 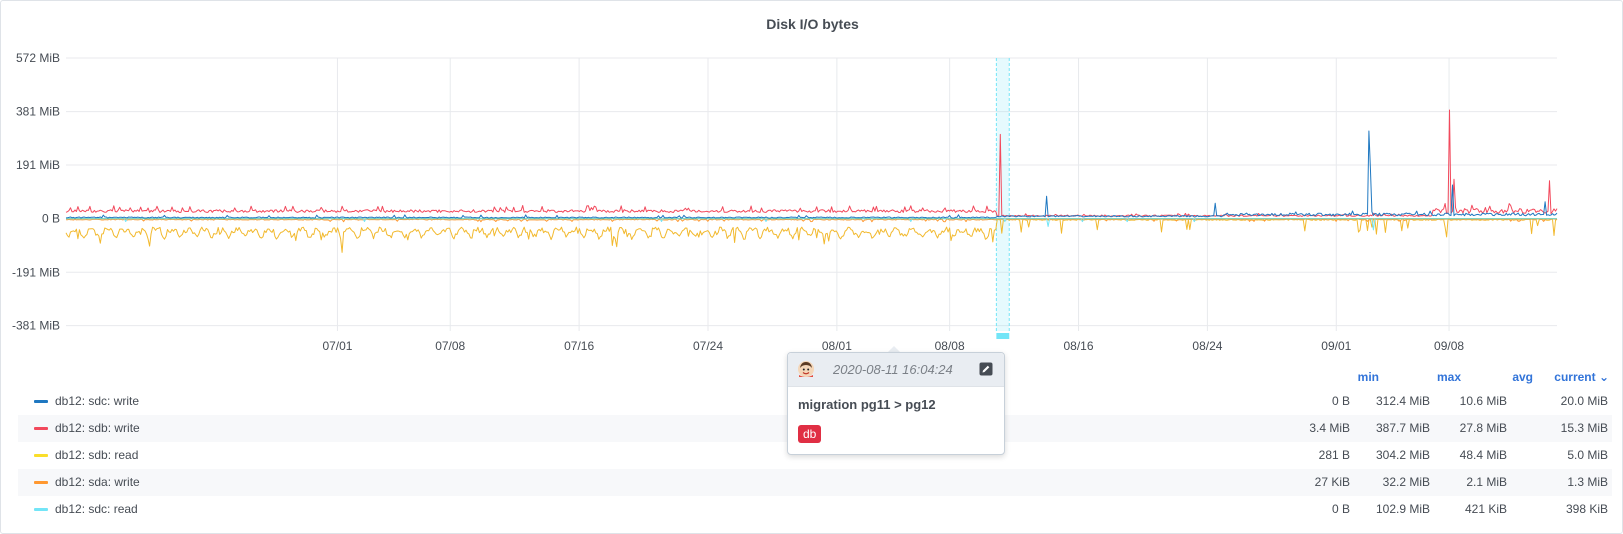 What do you see at coordinates (97, 482) in the screenshot?
I see `series-name: db12: sda: write` at bounding box center [97, 482].